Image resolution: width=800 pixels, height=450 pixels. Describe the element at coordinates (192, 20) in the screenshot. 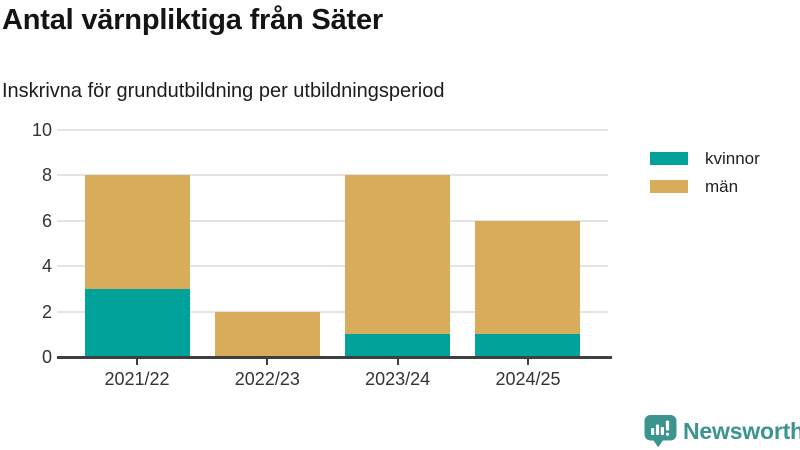

I see `chart-title: Antal värnpliktiga från Säter` at that location.